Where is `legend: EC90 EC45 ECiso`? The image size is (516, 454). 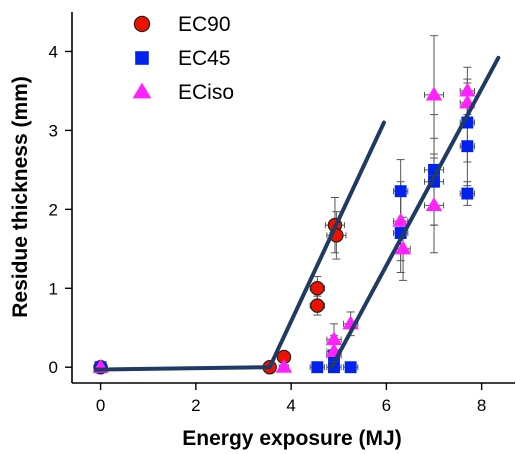
legend: EC90 EC45 ECiso is located at coordinates (183, 58).